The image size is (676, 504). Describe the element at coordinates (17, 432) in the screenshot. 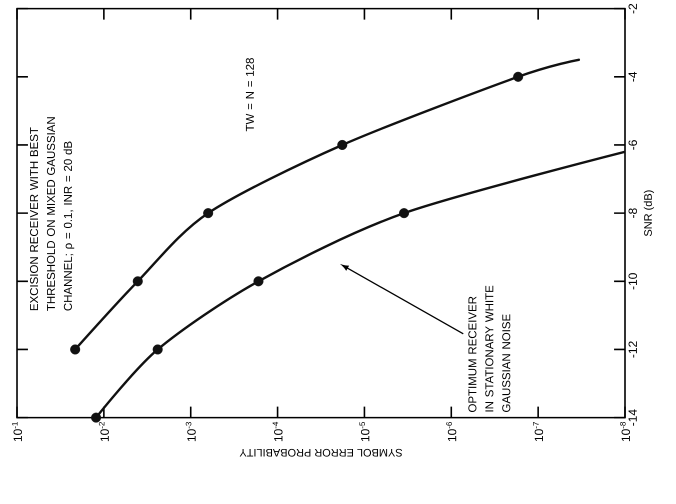

I see `x-tick-label: 10$^{-1}$` at that location.